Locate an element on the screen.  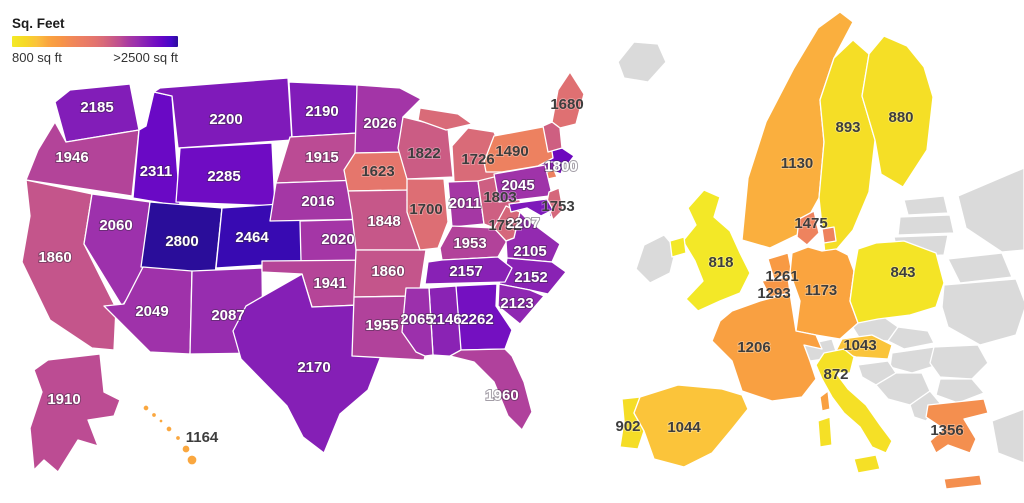
region-russia is located at coordinates (990, 210).